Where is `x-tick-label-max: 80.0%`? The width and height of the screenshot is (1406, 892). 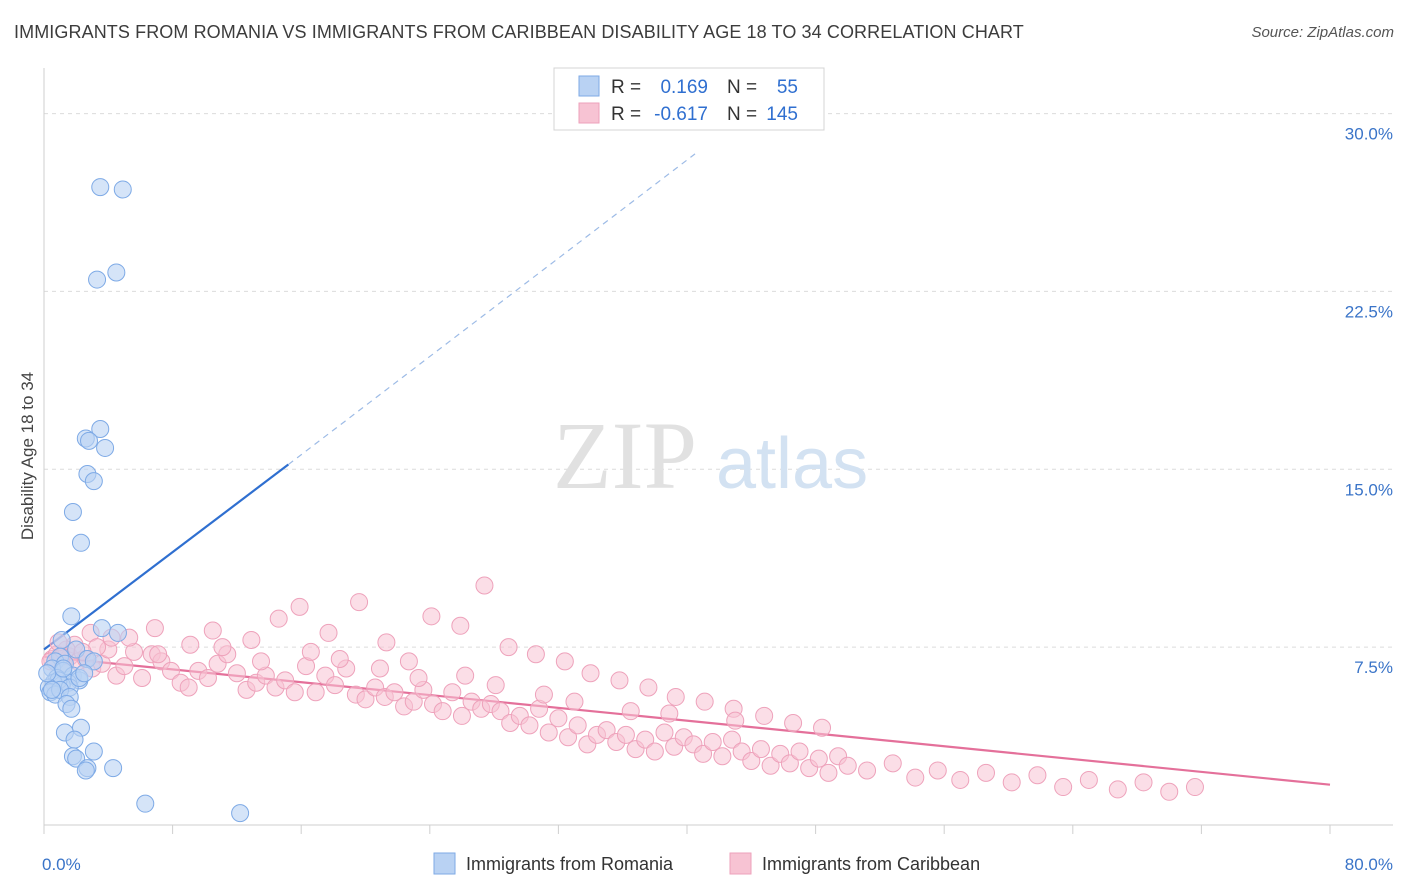 x-tick-label-max: 80.0% is located at coordinates (1369, 864).